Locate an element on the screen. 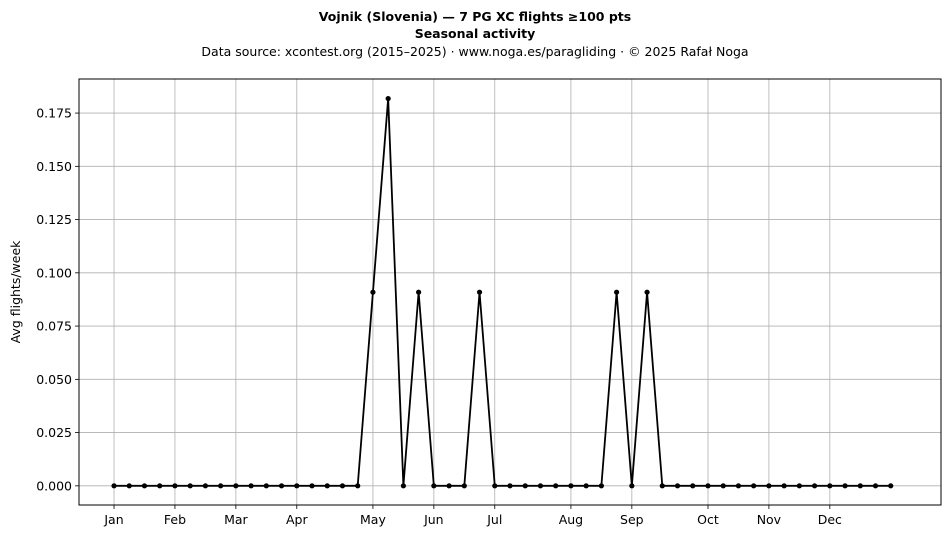 The width and height of the screenshot is (950, 539). x-axis: Jan Feb Mar Apr May Jun Jul Aug Sep Oct Nov Dec is located at coordinates (472, 516).